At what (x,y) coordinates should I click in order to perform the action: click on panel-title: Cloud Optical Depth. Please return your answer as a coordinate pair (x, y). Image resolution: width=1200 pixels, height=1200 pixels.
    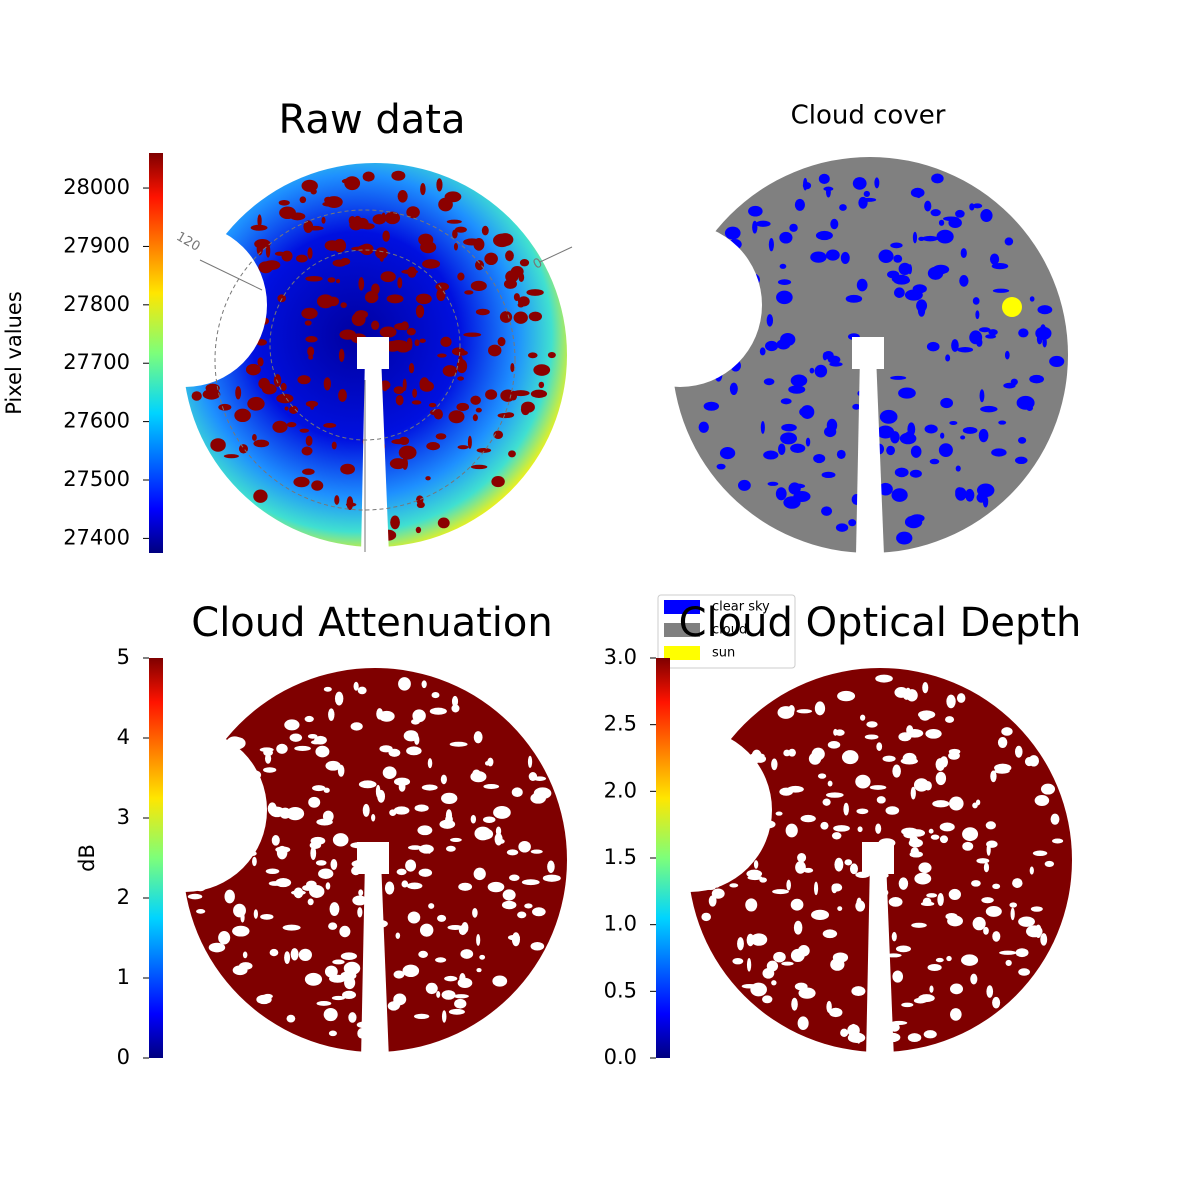
    Looking at the image, I should click on (880, 623).